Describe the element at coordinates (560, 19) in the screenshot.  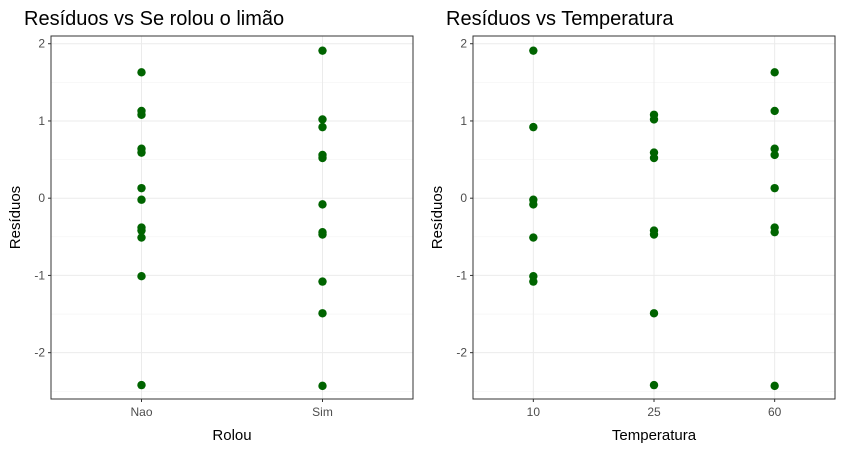
I see `chart-title: Resíduos vs Temperatura` at that location.